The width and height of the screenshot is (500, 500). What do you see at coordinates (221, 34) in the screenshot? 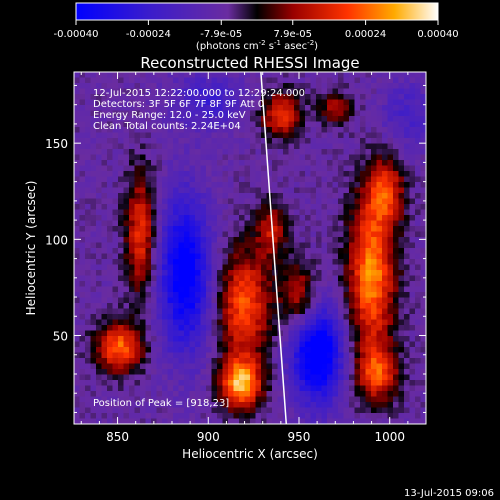
I see `colorbar-tick-label: -7.9e-05` at bounding box center [221, 34].